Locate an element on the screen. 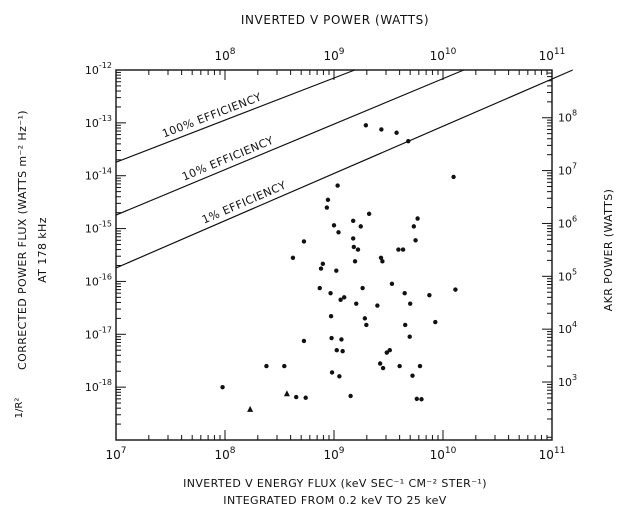 Image resolution: width=628 pixels, height=510 pixels. x-tick-label: 10⁷ is located at coordinates (115, 454).